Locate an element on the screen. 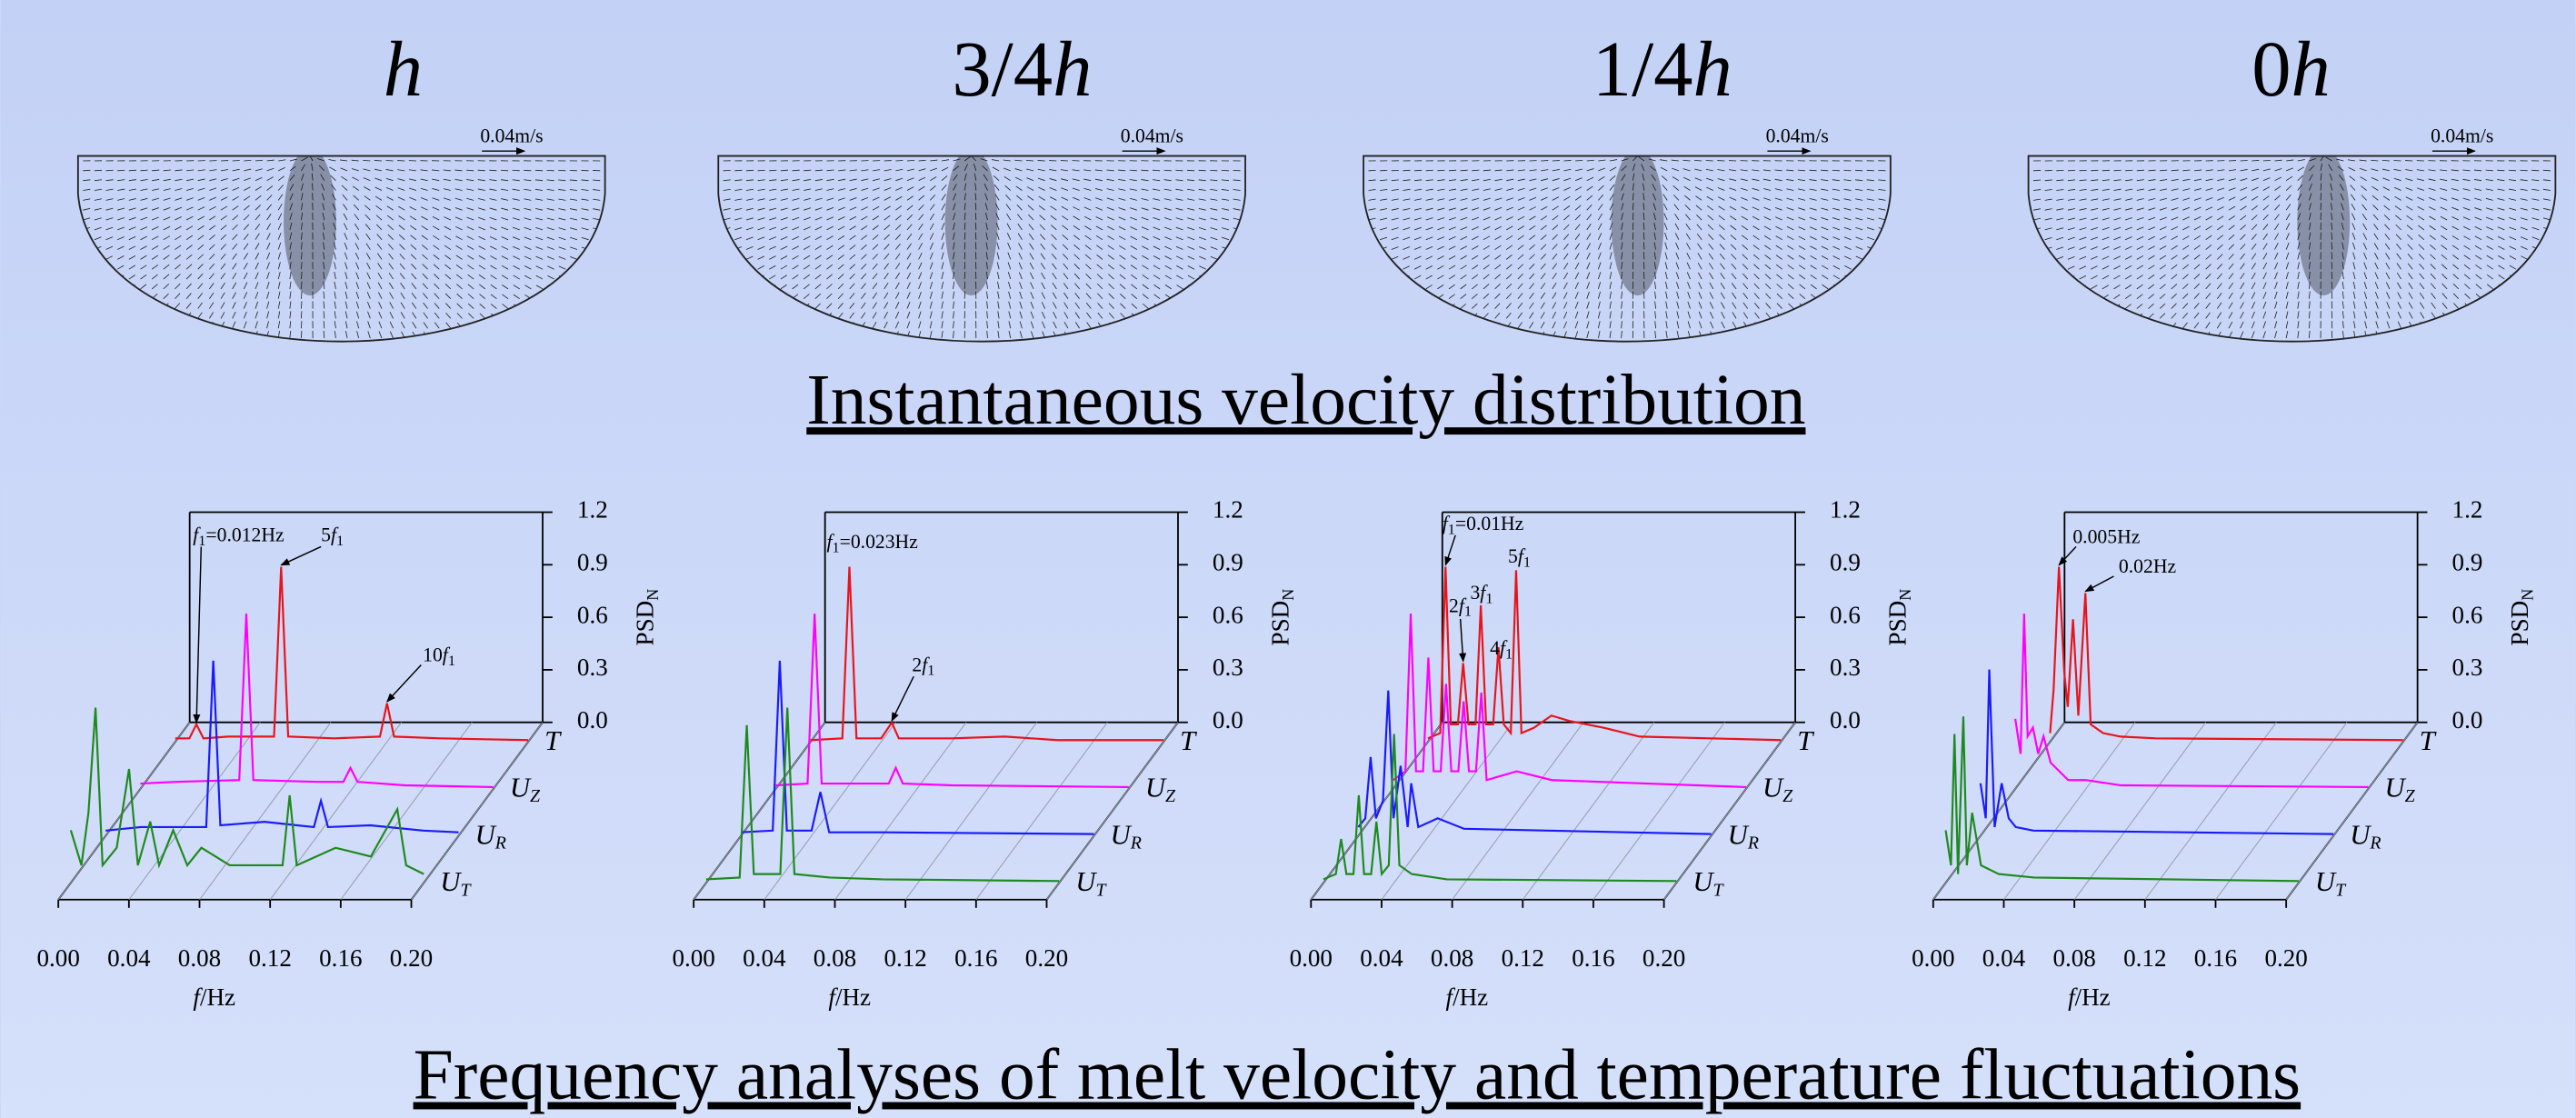 The image size is (2576, 1118). panel-label: 0h is located at coordinates (2291, 69).